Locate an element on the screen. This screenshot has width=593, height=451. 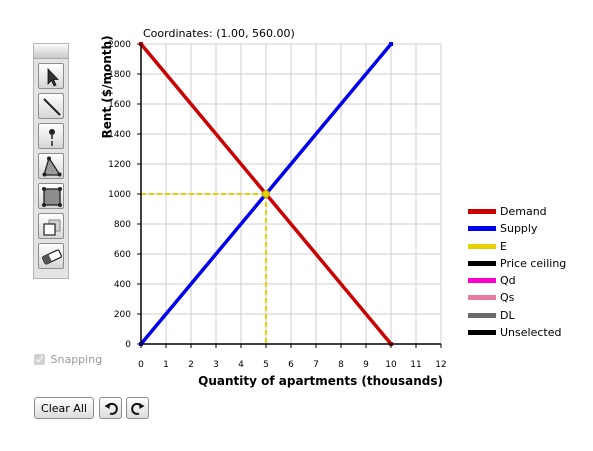
stacked-squares-icon is located at coordinates (52, 227).